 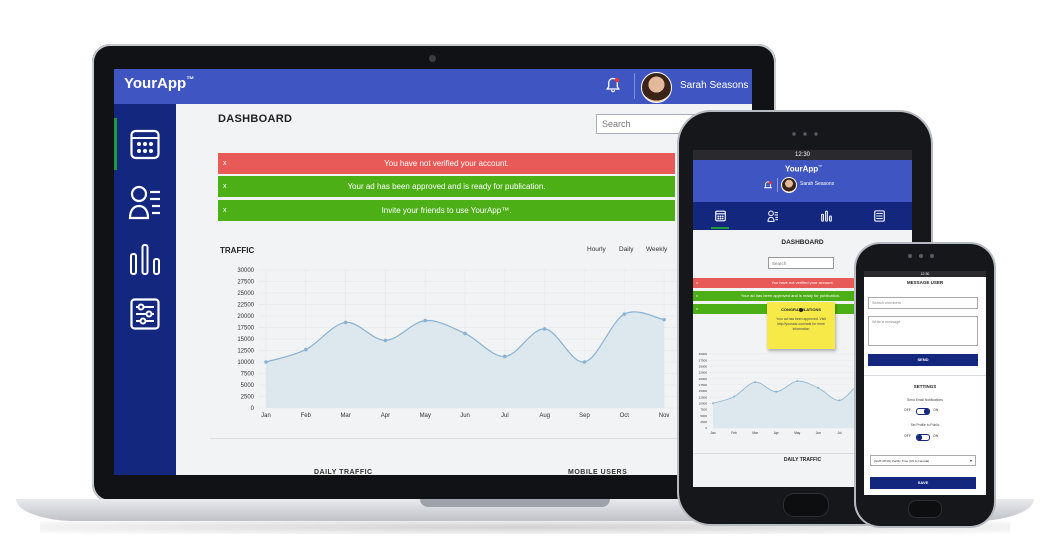 I want to click on y-tick-label: 27500, so click(x=703, y=360).